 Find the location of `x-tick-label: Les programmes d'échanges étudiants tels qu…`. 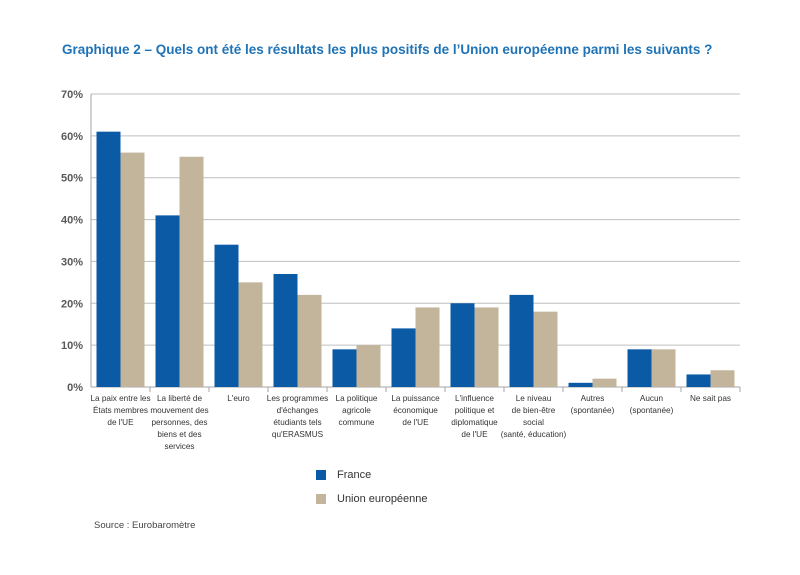

x-tick-label: Les programmes d'échanges étudiants tels qu… is located at coordinates (297, 416).